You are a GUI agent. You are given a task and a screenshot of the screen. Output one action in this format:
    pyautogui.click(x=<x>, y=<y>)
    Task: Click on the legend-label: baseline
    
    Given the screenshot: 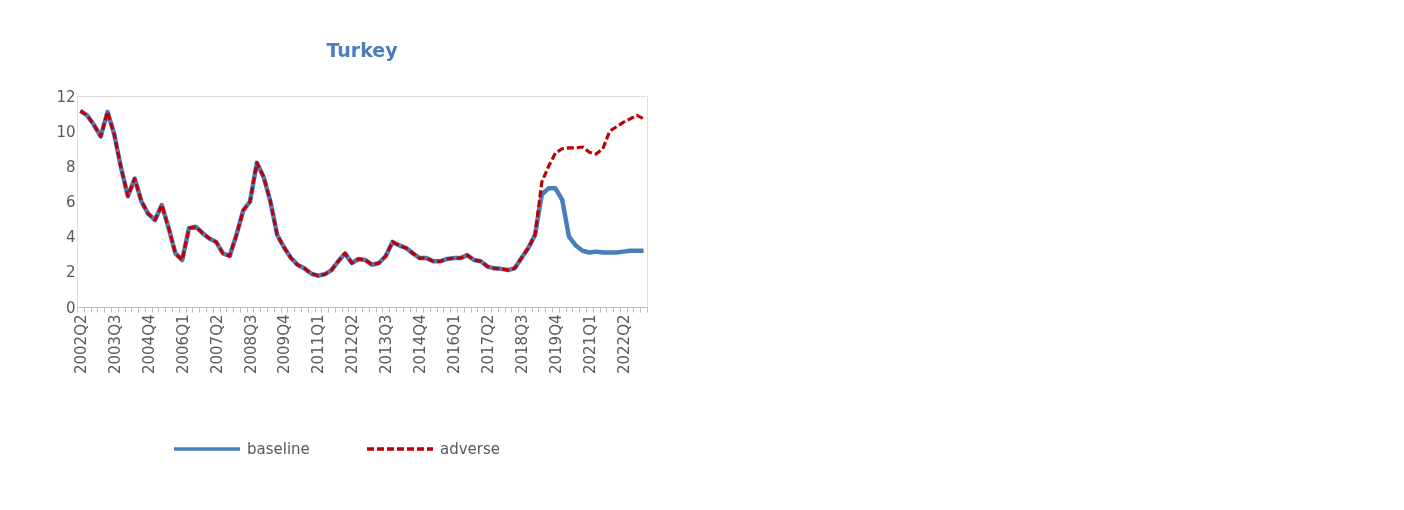 What is the action you would take?
    pyautogui.click(x=278, y=449)
    